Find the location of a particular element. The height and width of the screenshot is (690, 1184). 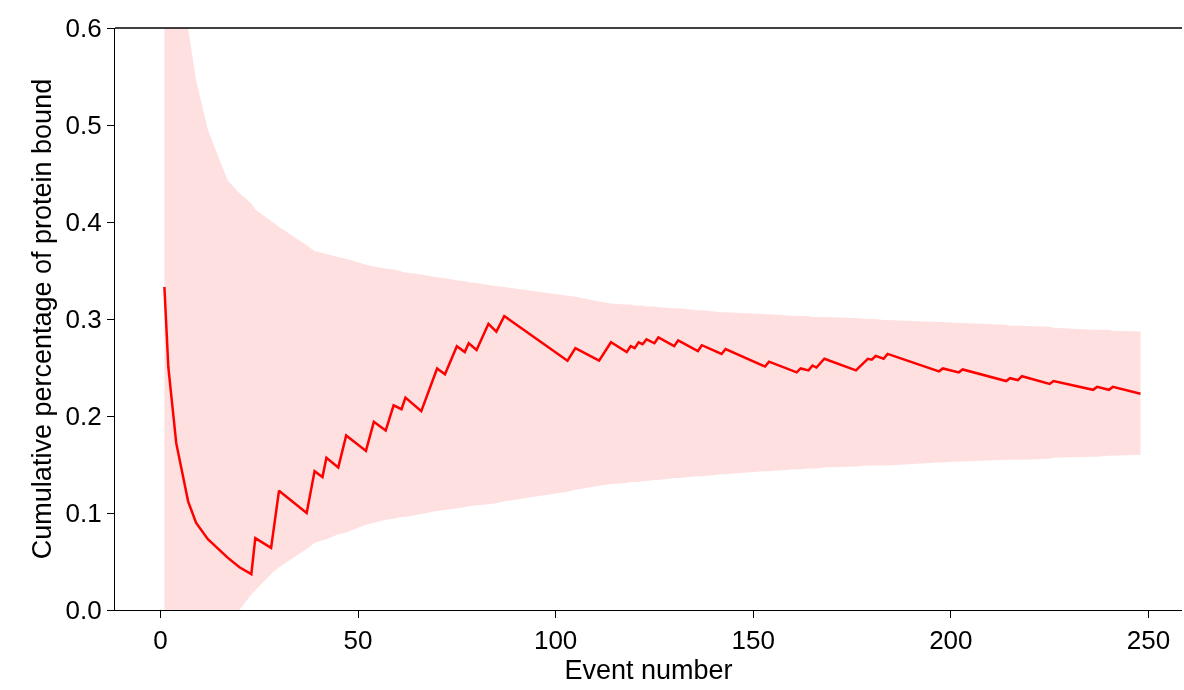

x-tick-label: 200 is located at coordinates (951, 640).